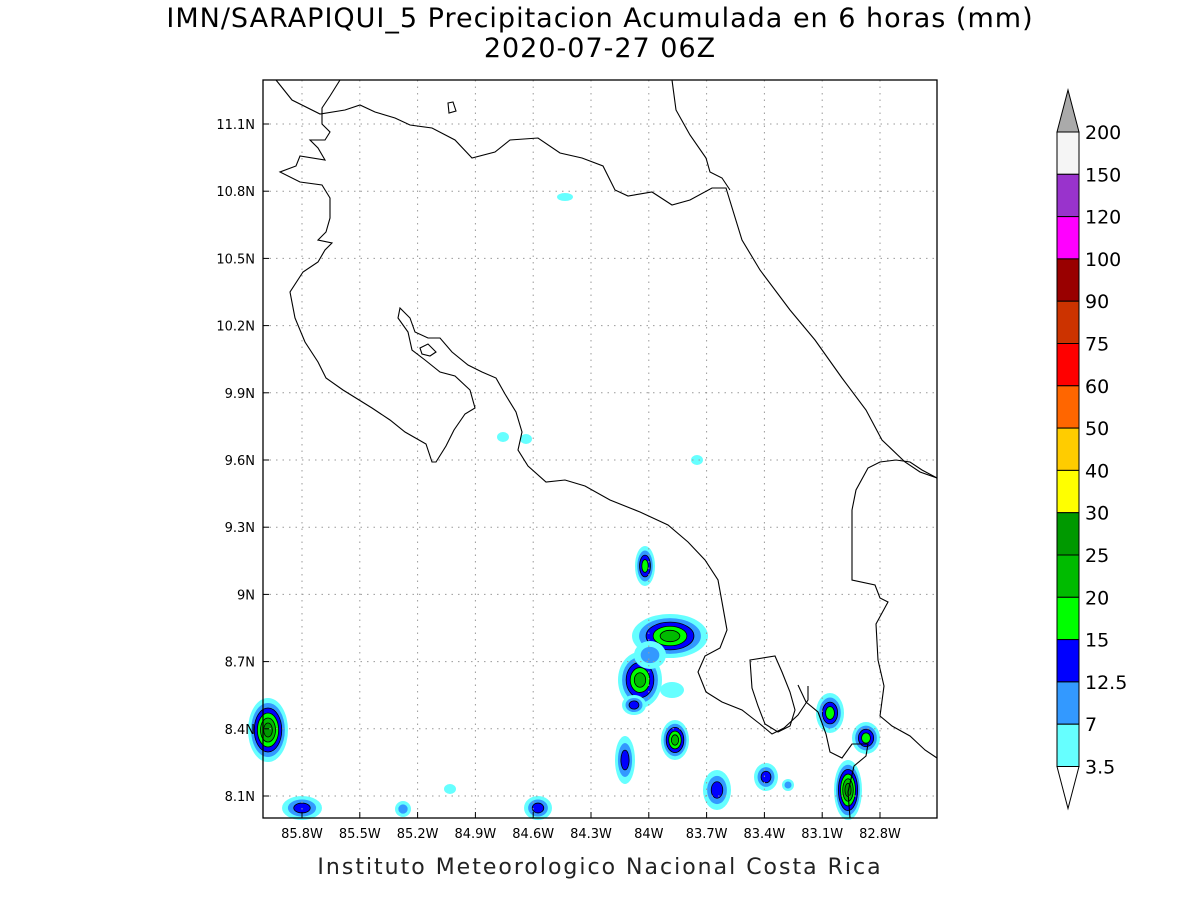  I want to click on lat-label: 8.7N, so click(240, 663).